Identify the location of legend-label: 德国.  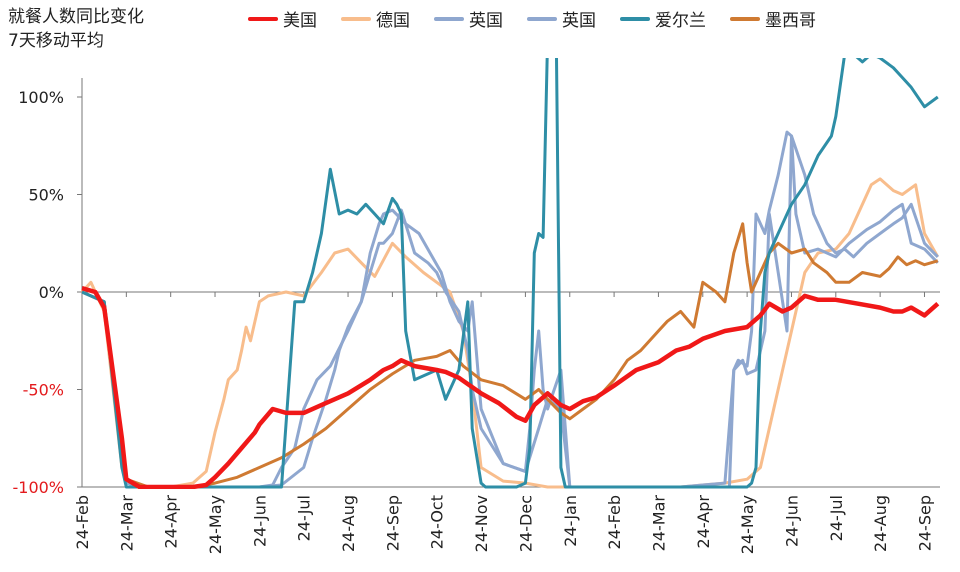
(393, 21).